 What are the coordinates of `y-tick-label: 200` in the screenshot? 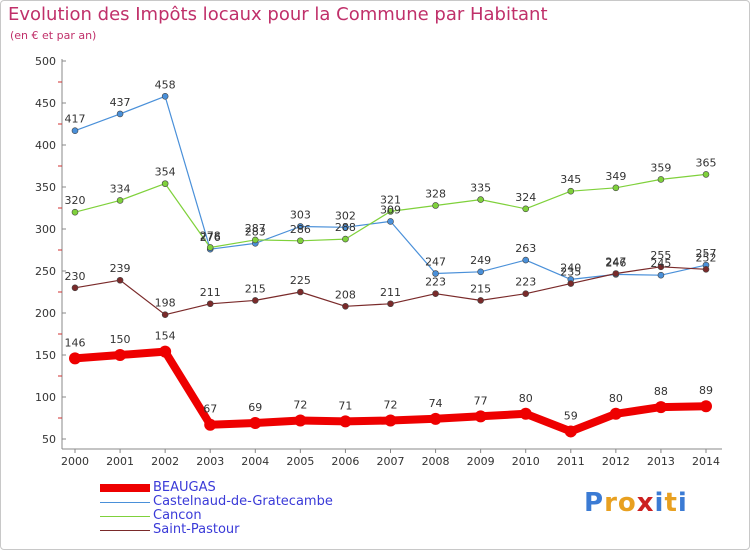 It's located at (45, 313).